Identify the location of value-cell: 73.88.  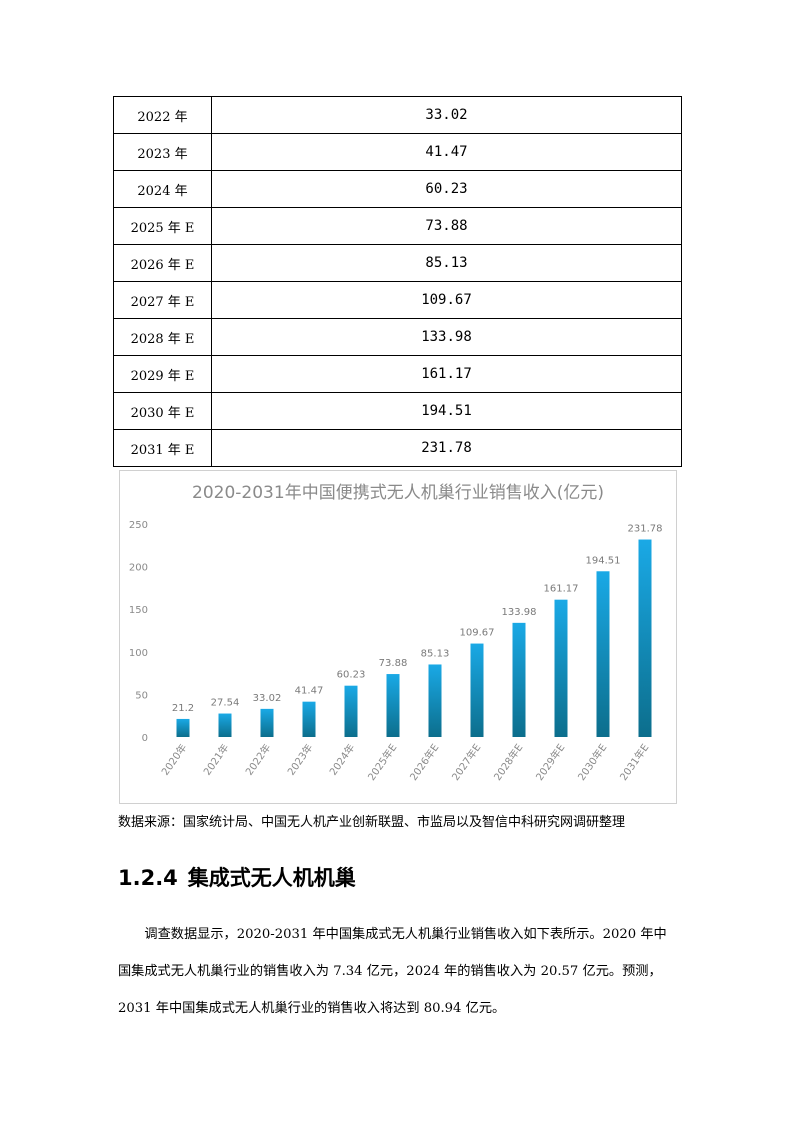
(446, 226).